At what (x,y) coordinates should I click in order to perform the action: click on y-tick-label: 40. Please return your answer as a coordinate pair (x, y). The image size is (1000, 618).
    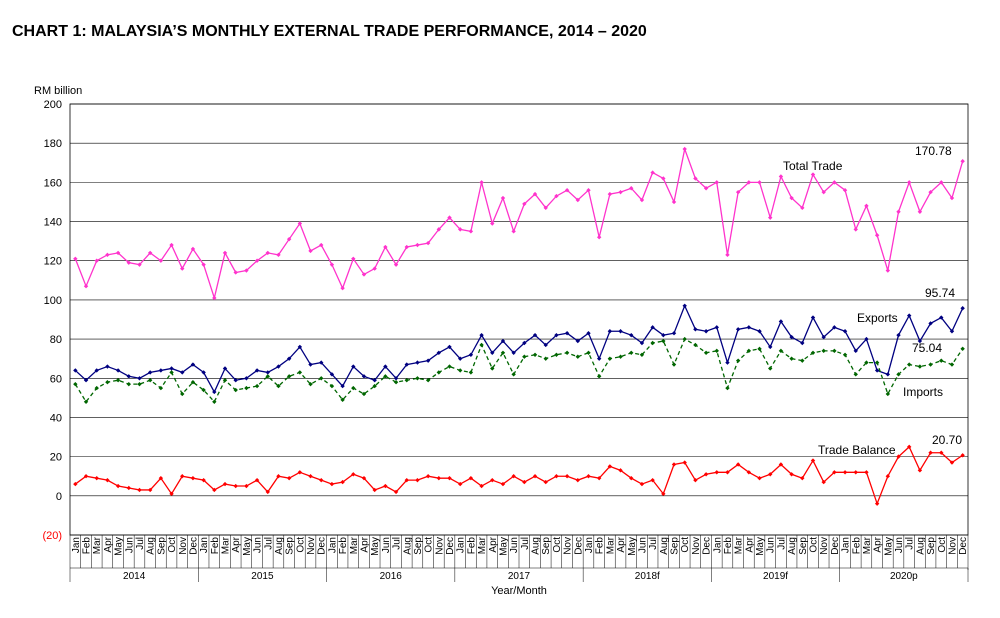
    Looking at the image, I should click on (56, 418).